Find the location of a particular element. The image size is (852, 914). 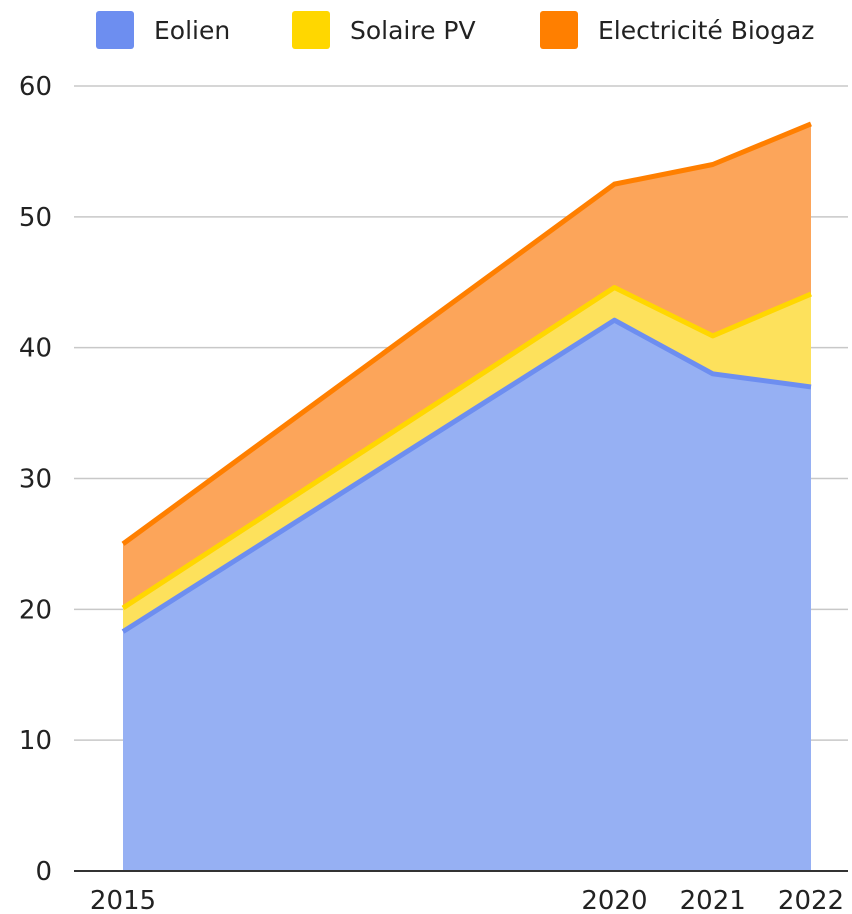

legend-swatch-solaire-pv is located at coordinates (311, 30).